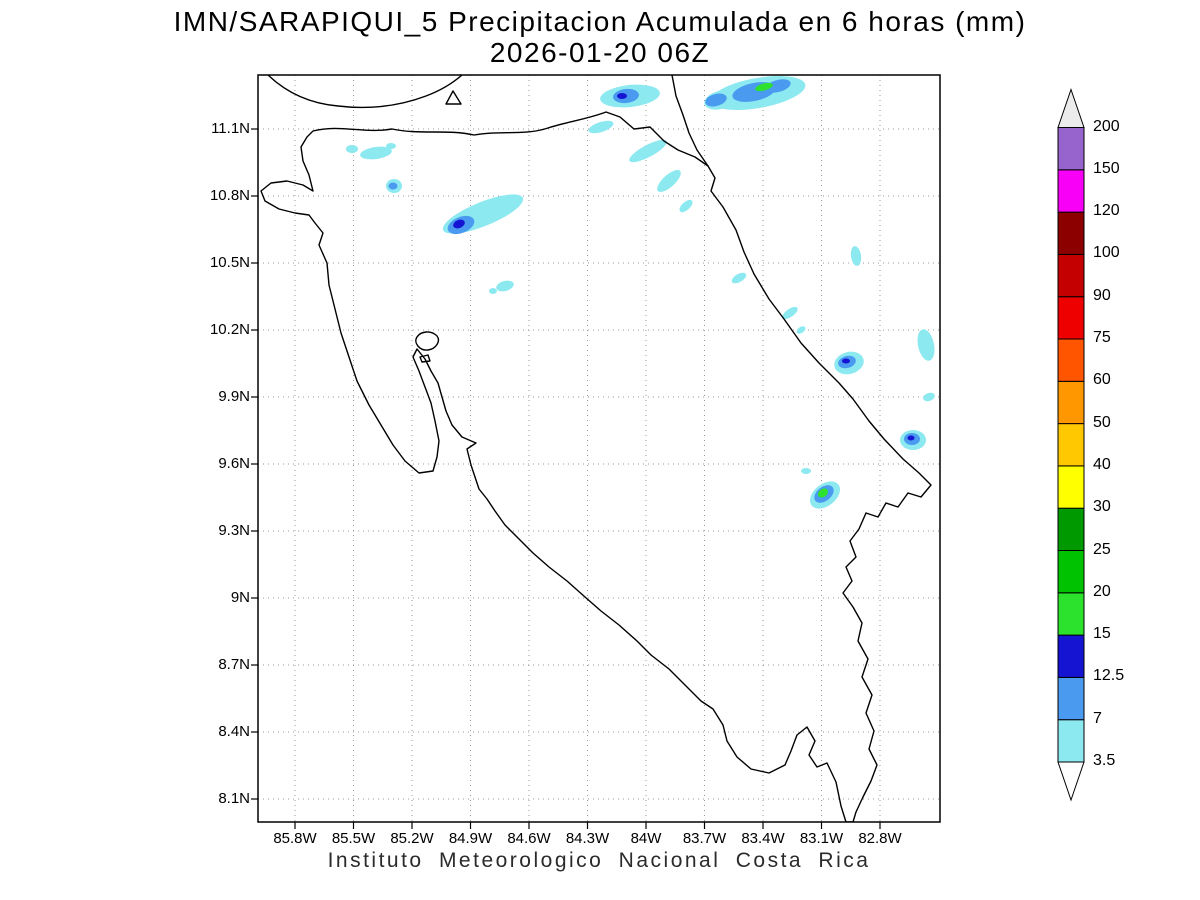 Image resolution: width=1200 pixels, height=900 pixels. What do you see at coordinates (427, 341) in the screenshot?
I see `chira-island` at bounding box center [427, 341].